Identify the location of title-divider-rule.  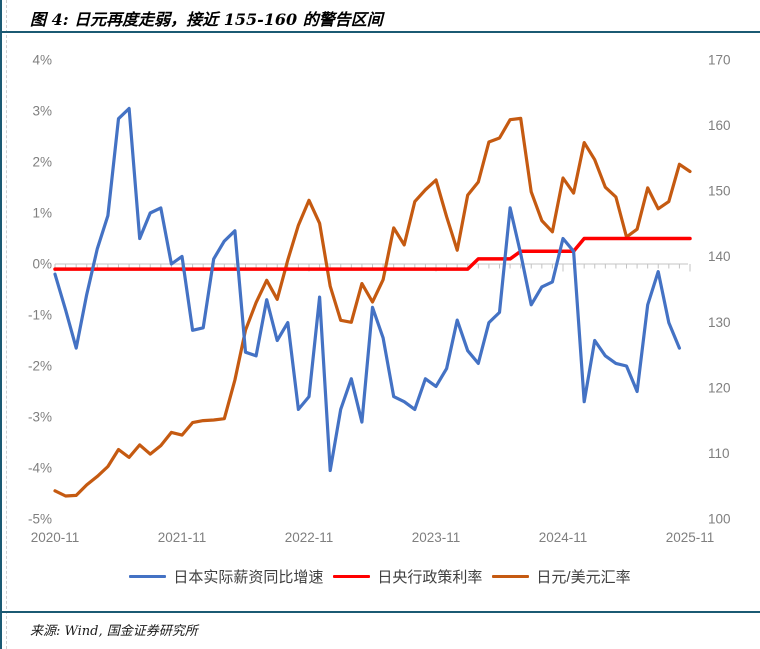
(380, 32).